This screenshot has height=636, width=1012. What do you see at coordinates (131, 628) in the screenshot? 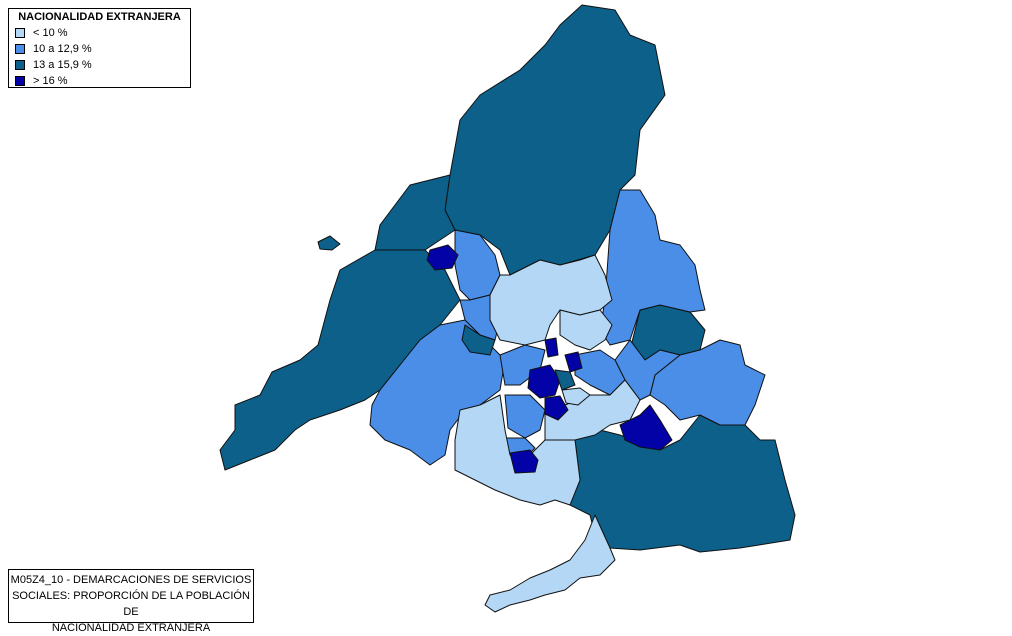
I see `caption-line: NACIONALIDAD EXTRANJERA` at bounding box center [131, 628].